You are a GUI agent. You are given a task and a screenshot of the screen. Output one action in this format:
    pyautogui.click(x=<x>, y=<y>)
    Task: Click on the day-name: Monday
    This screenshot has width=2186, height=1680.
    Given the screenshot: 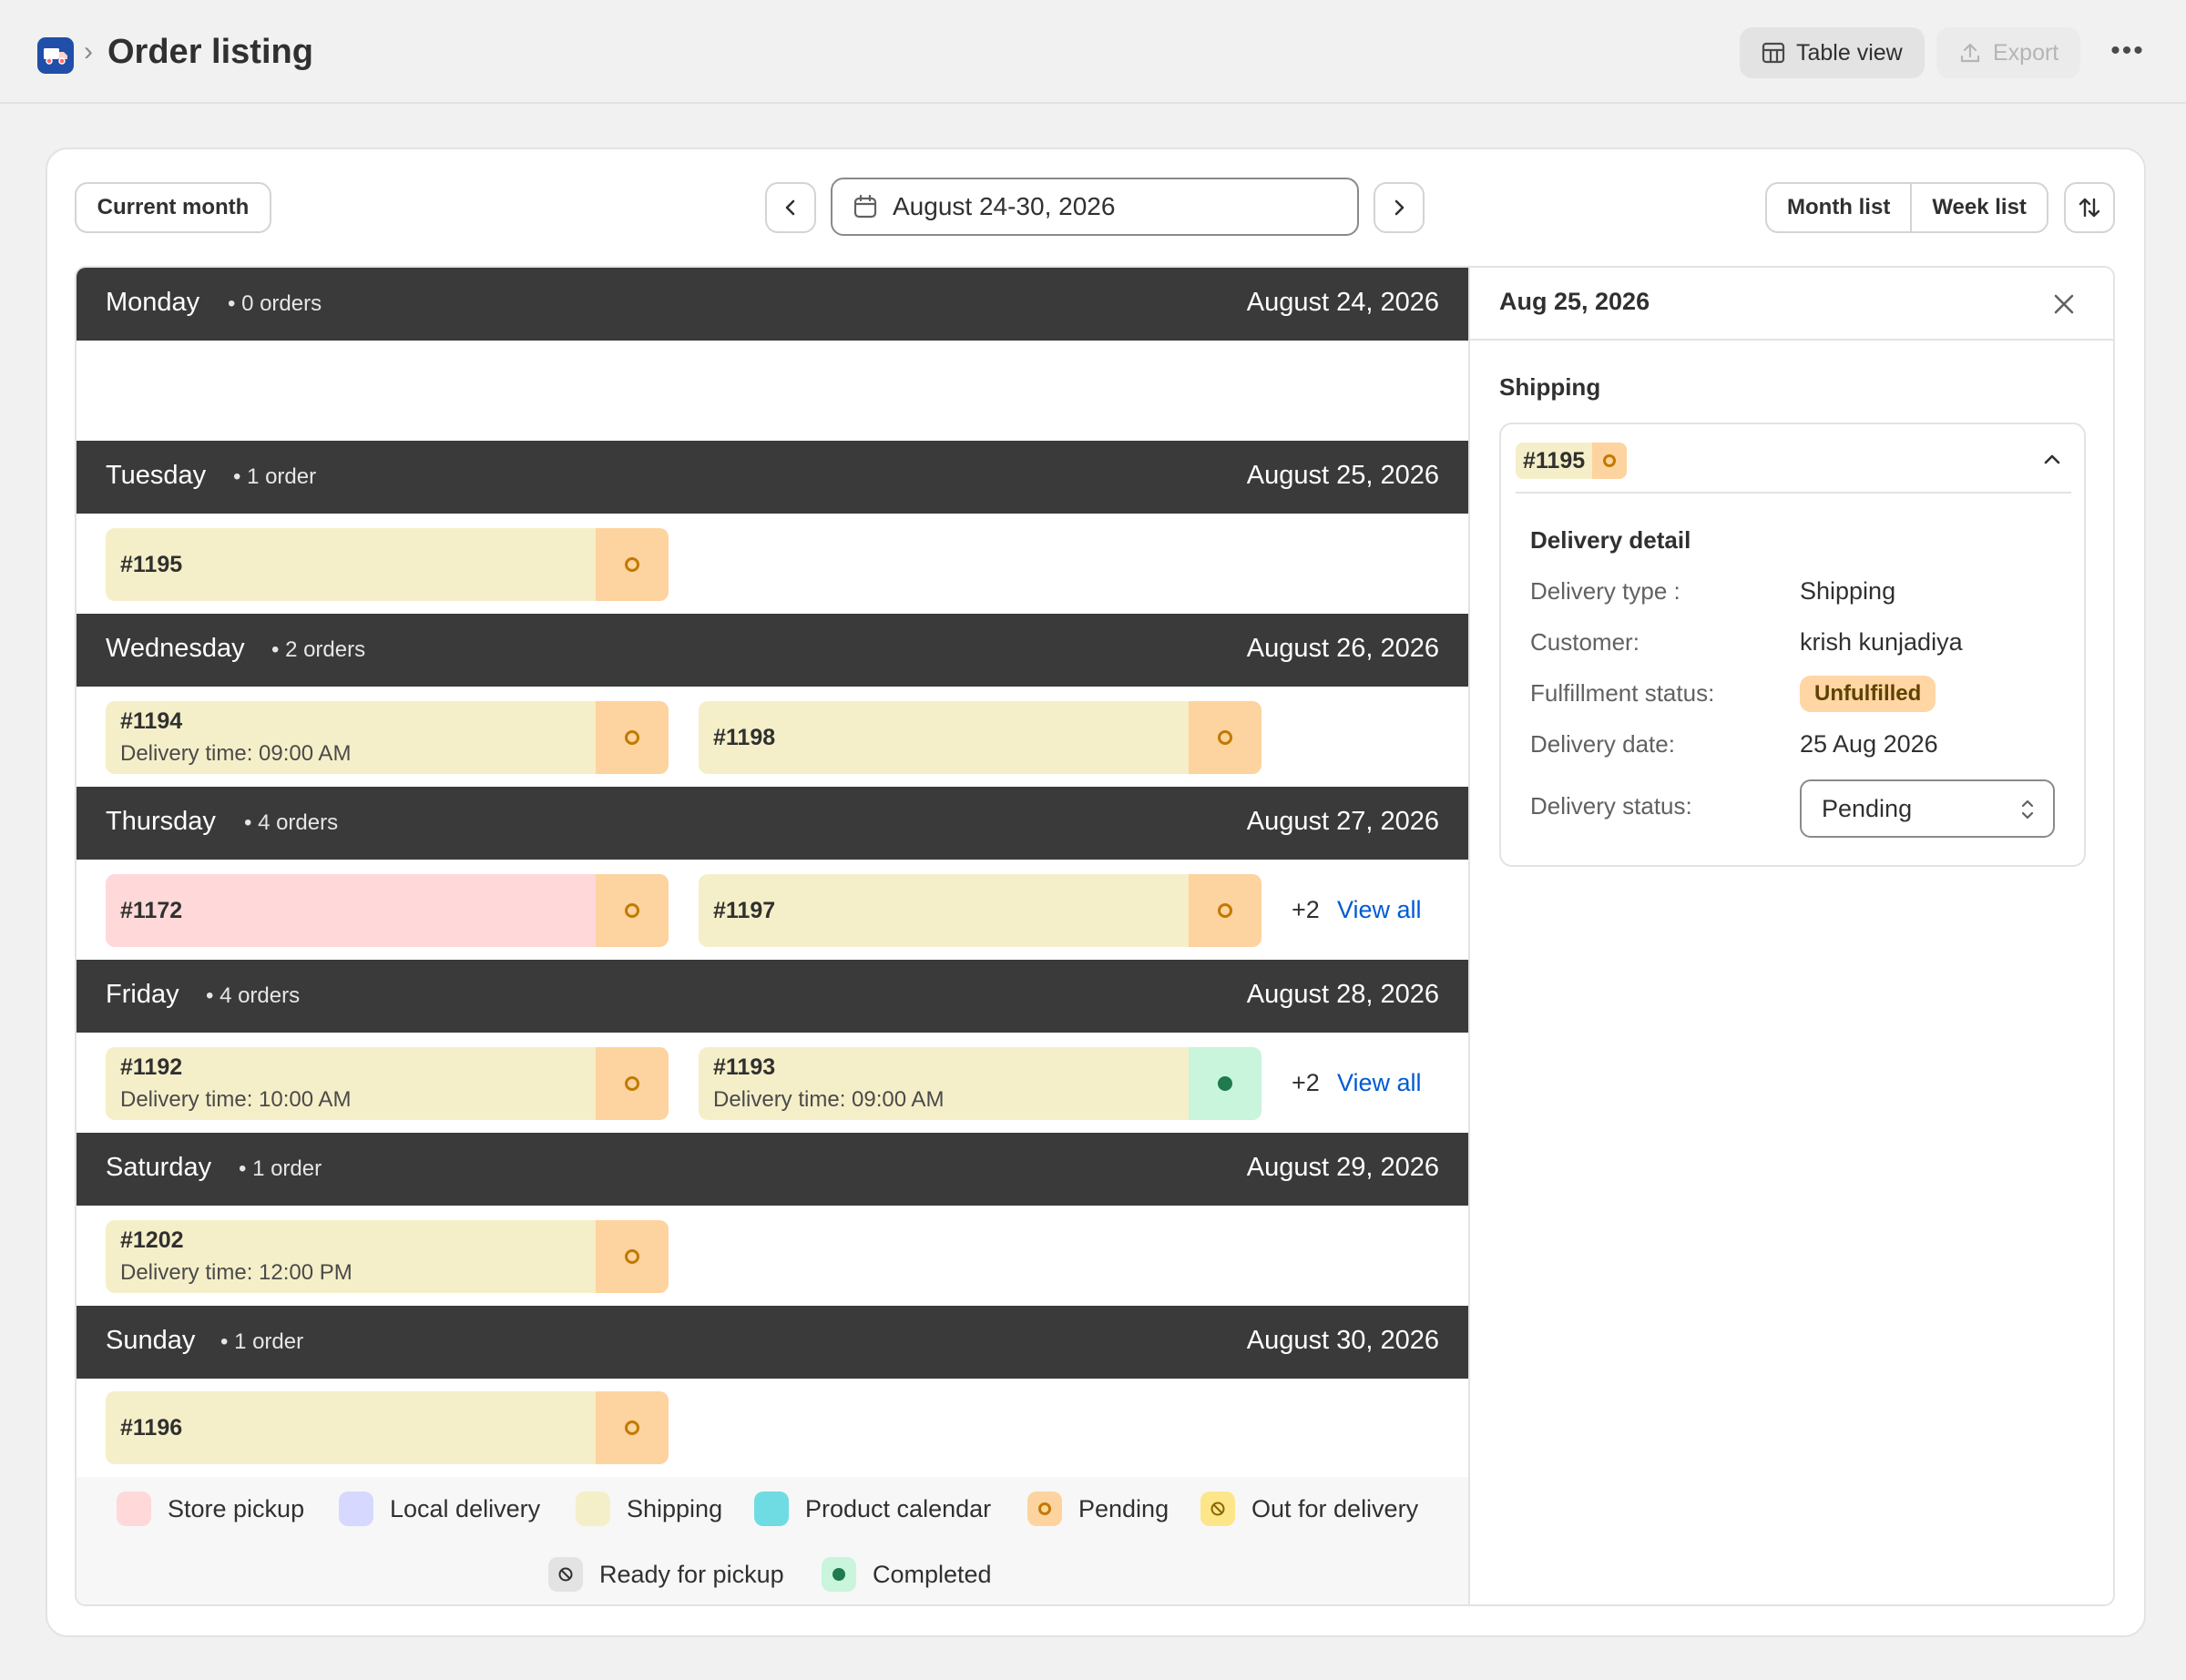 What is the action you would take?
    pyautogui.click(x=153, y=302)
    